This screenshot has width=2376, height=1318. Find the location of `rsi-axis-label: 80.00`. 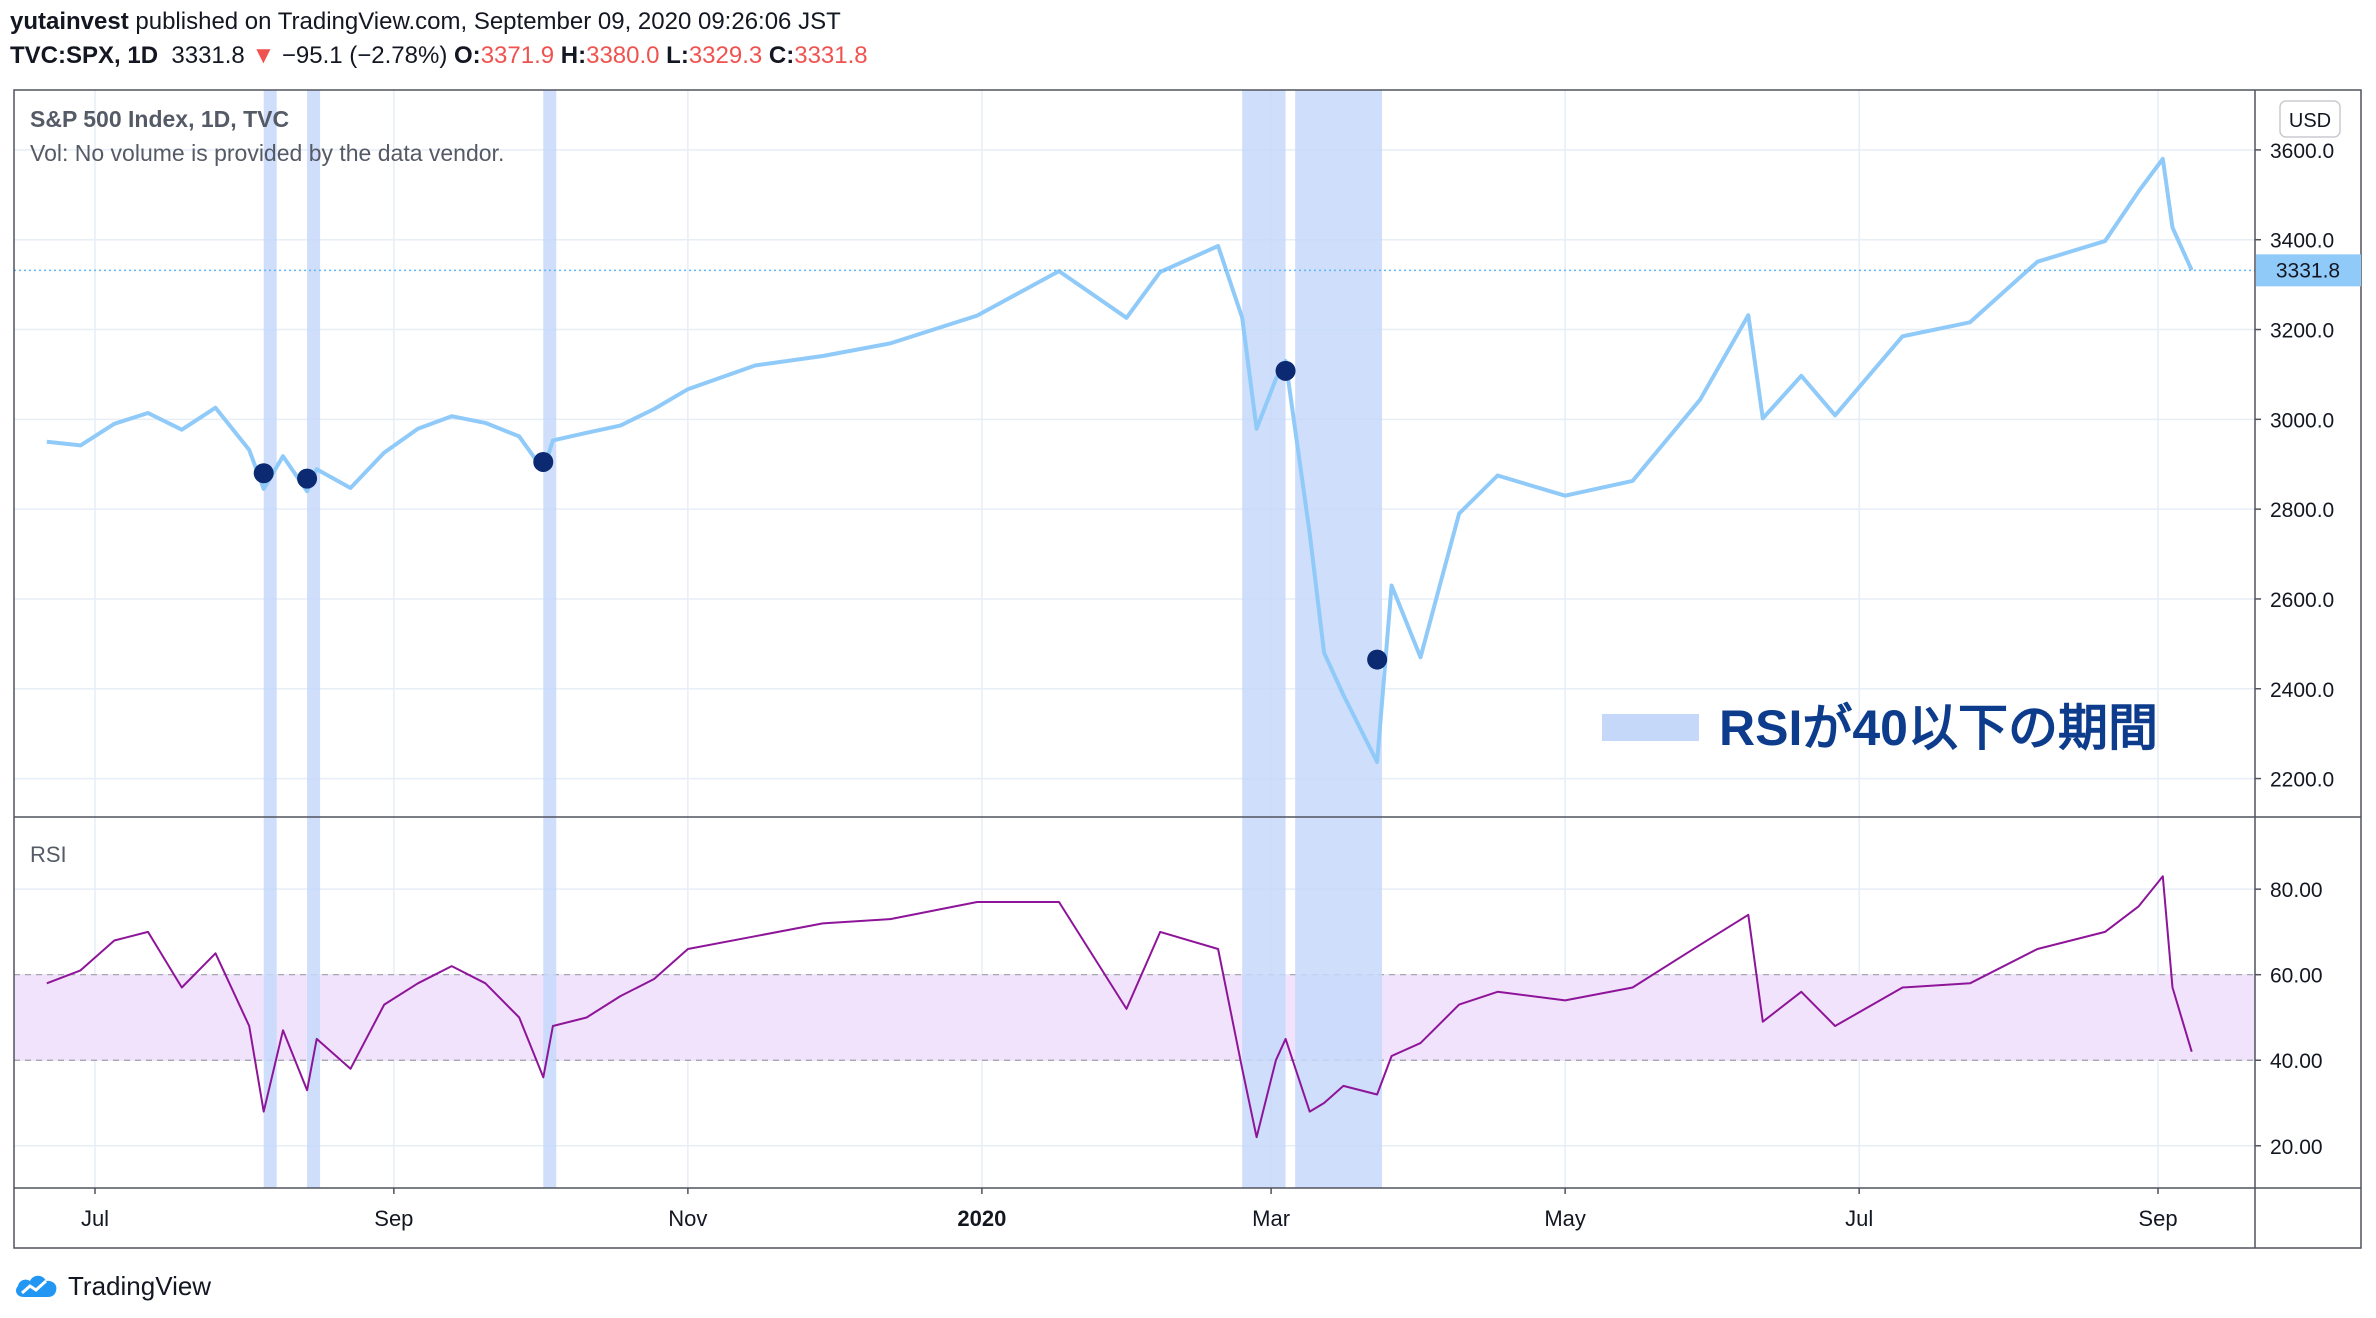

rsi-axis-label: 80.00 is located at coordinates (2296, 890).